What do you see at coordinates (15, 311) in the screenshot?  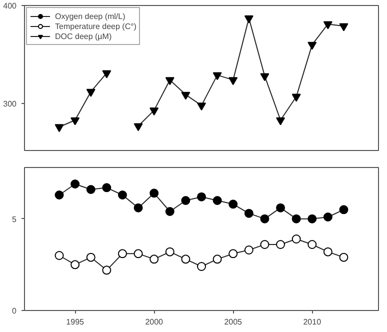 I see `y-tick-label: 0` at bounding box center [15, 311].